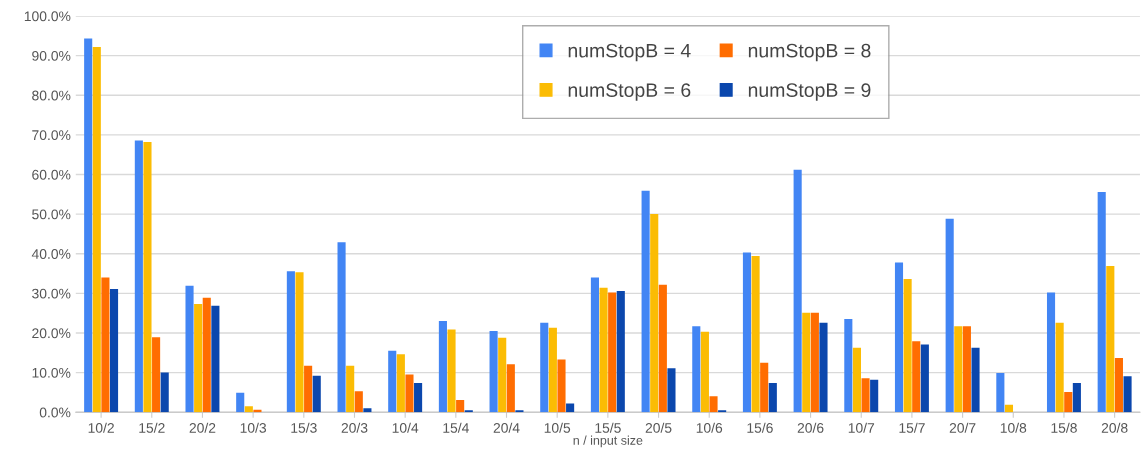 The height and width of the screenshot is (457, 1148). I want to click on x-tick-label: 20/6, so click(810, 427).